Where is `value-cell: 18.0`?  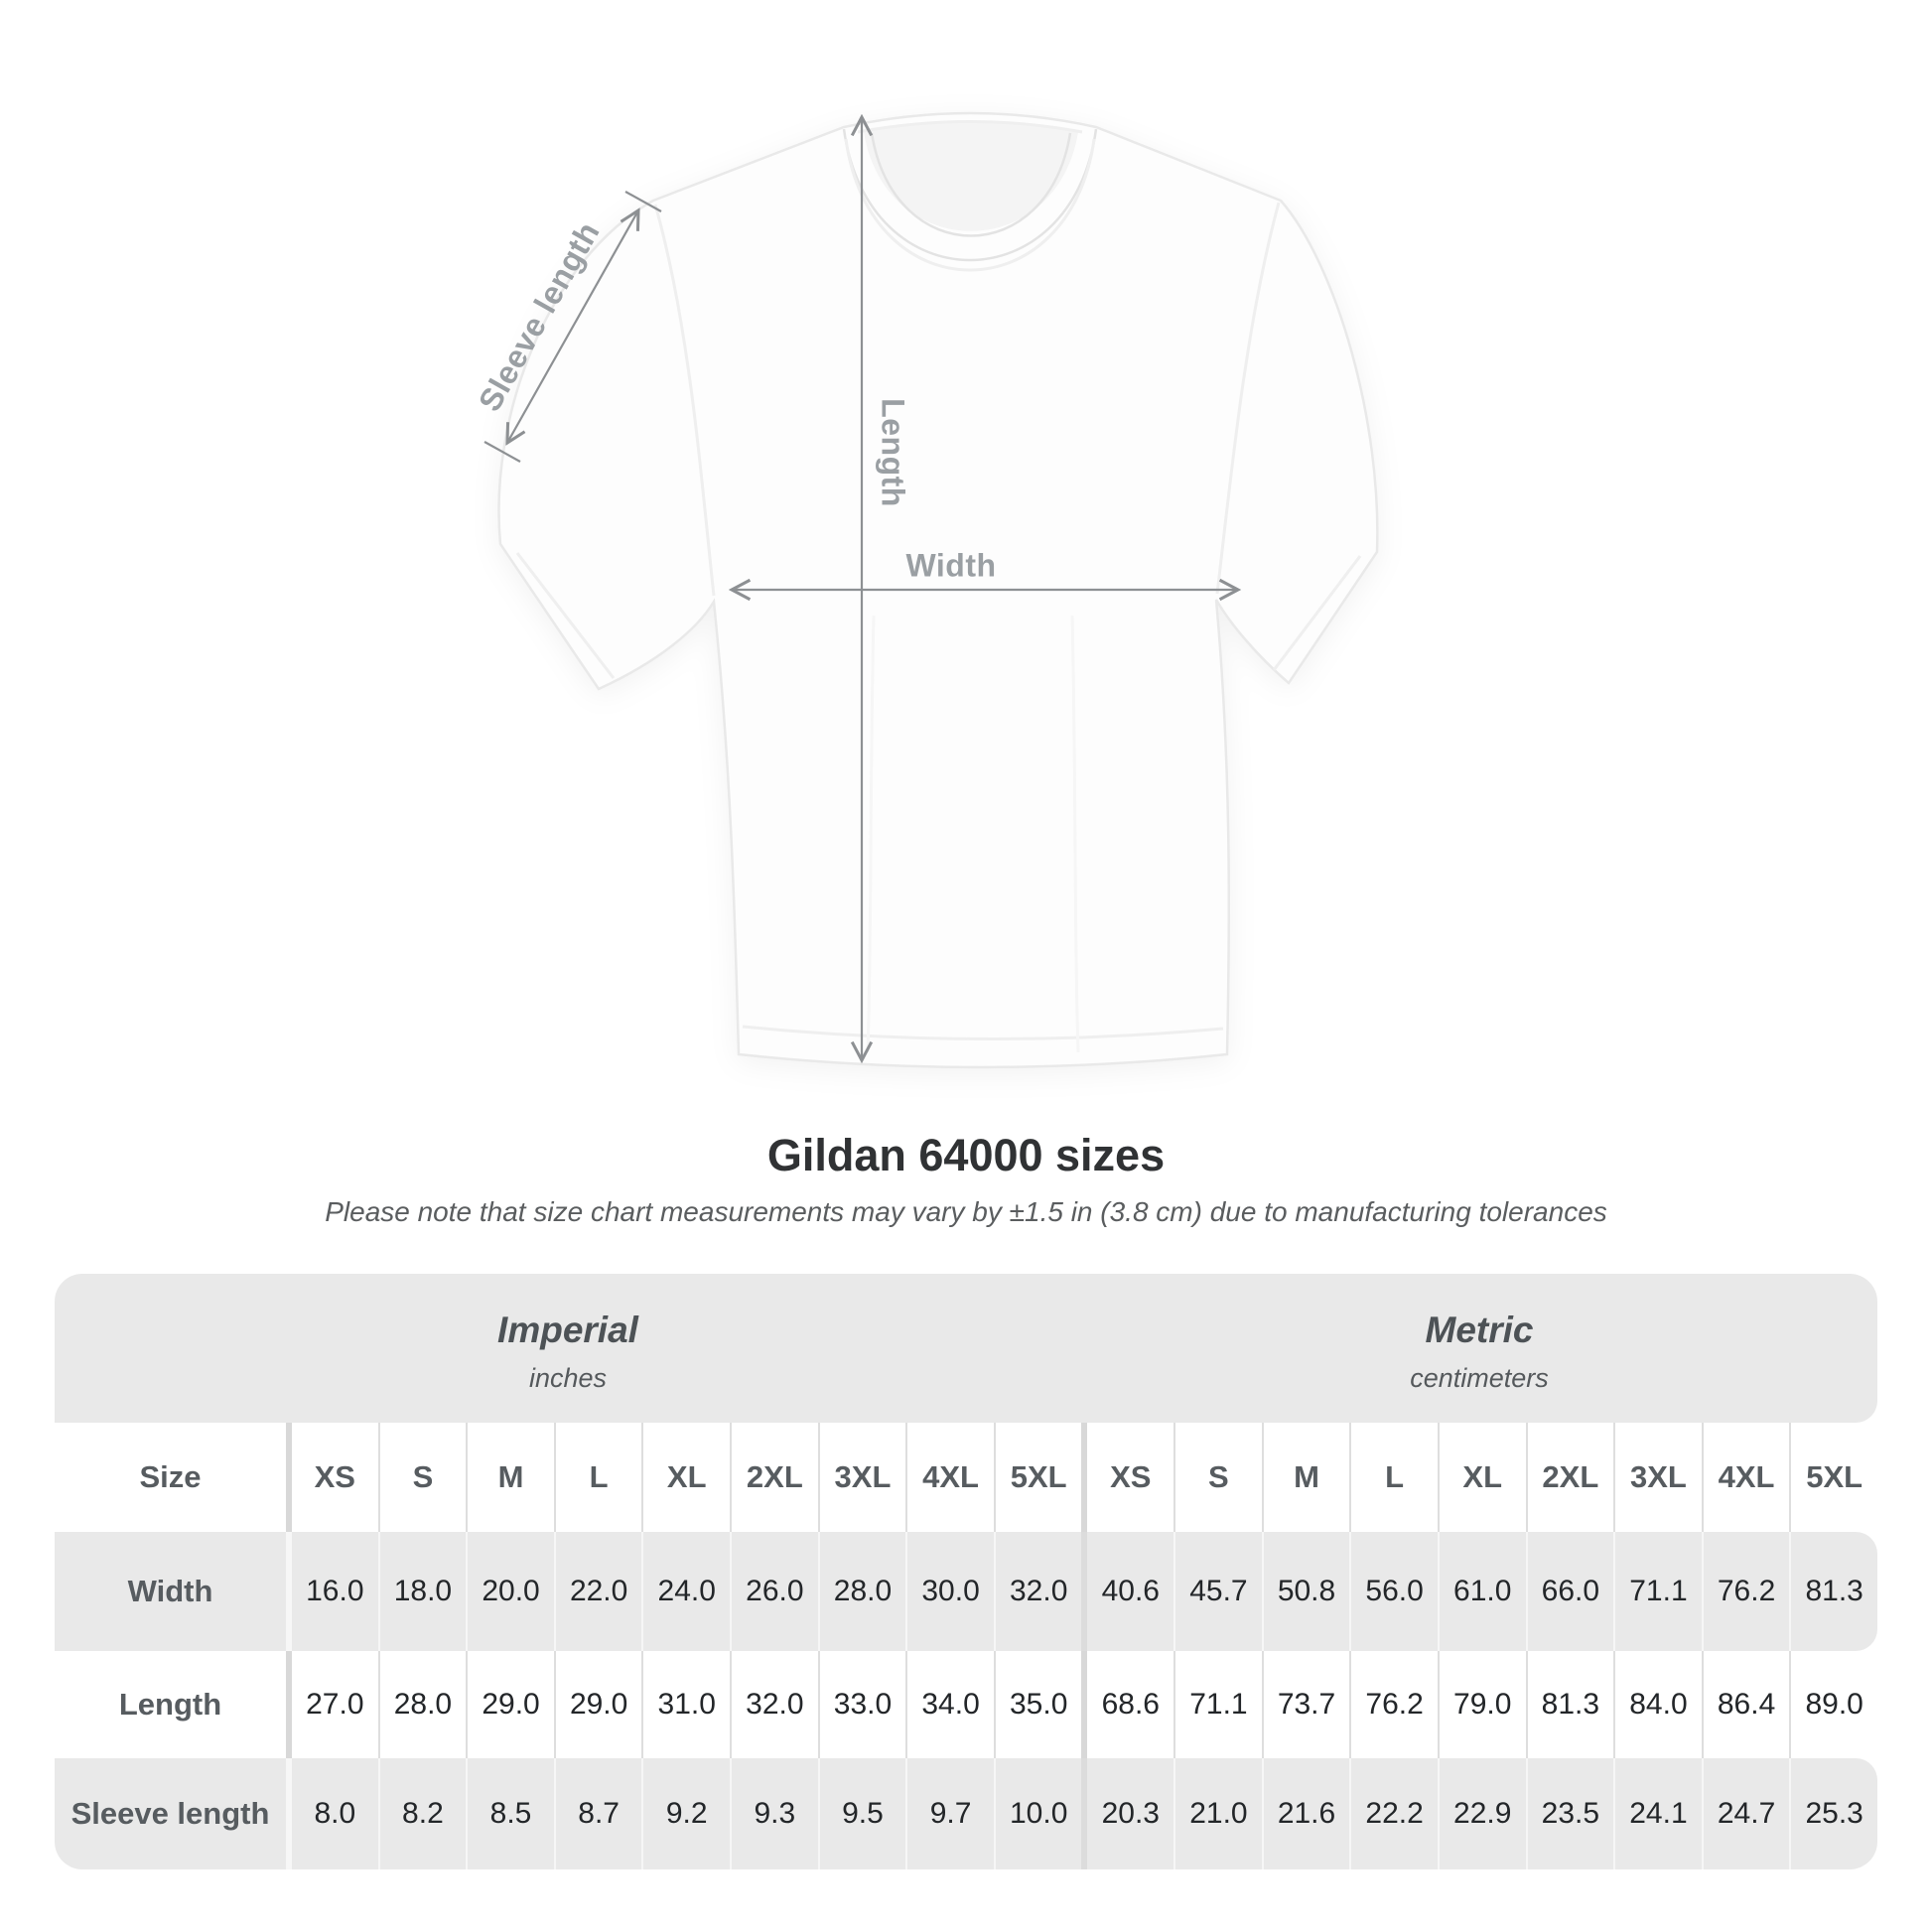
value-cell: 18.0 is located at coordinates (422, 1592).